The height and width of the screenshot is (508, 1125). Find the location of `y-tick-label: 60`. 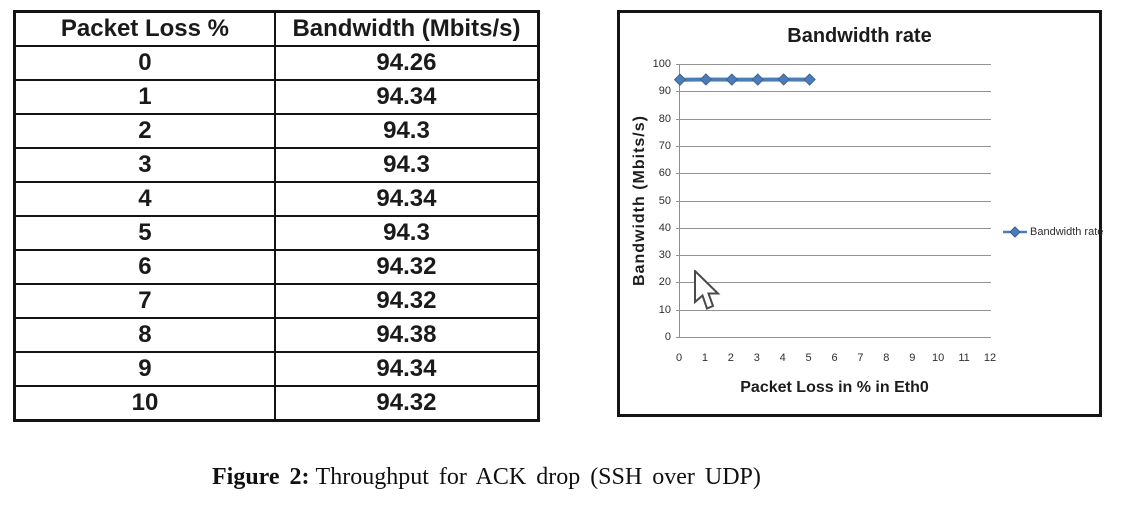

y-tick-label: 60 is located at coordinates (664, 173).